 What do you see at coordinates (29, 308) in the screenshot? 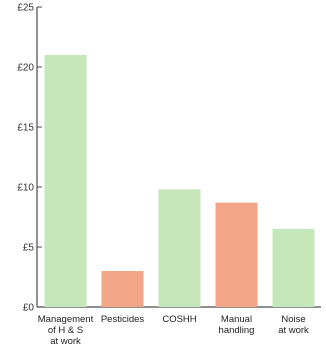
I see `y-tick-label-0: £0` at bounding box center [29, 308].